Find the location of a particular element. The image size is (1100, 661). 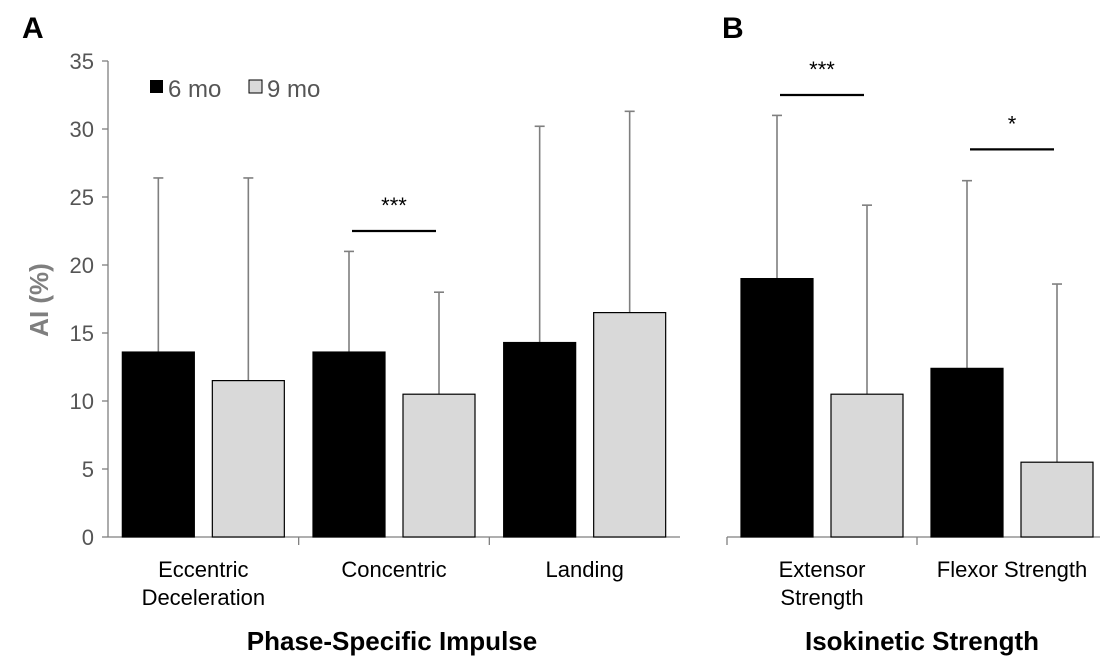

x-category-label: Landing is located at coordinates (585, 569).